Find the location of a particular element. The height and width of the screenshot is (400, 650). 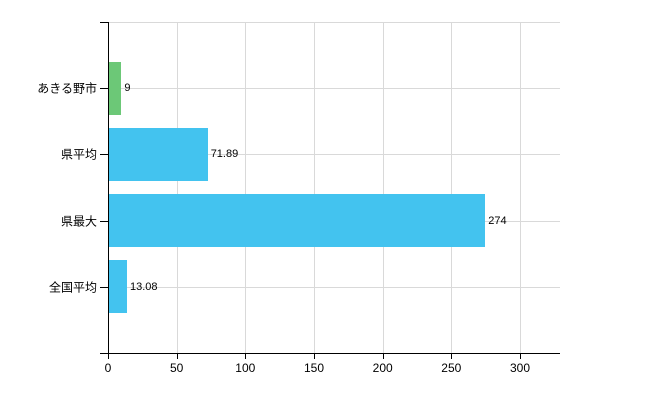

x-tick-label-300: 300 is located at coordinates (520, 368).